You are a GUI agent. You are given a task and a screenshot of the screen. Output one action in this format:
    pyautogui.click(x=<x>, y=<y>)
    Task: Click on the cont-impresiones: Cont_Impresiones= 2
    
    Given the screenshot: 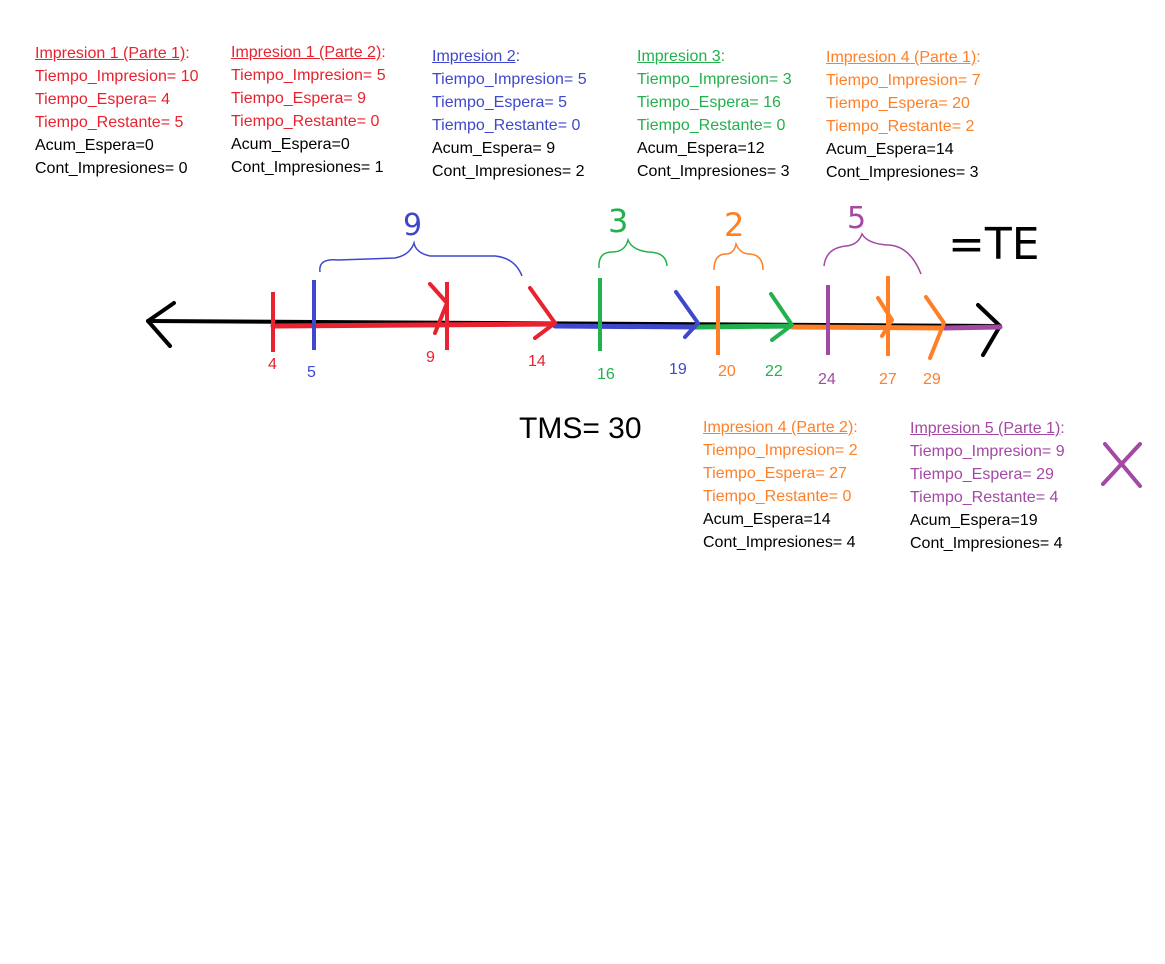 What is the action you would take?
    pyautogui.click(x=508, y=171)
    